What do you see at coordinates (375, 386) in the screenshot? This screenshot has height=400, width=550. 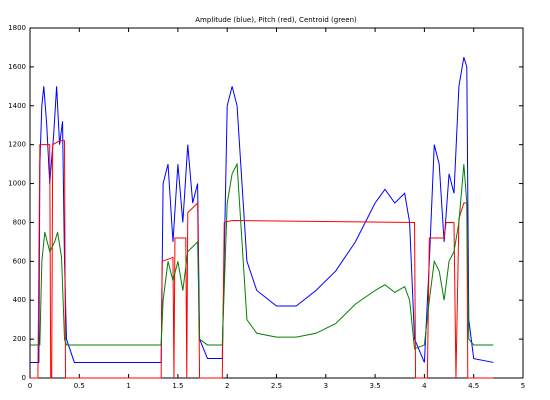 I see `x-tick-label: 3.5` at bounding box center [375, 386].